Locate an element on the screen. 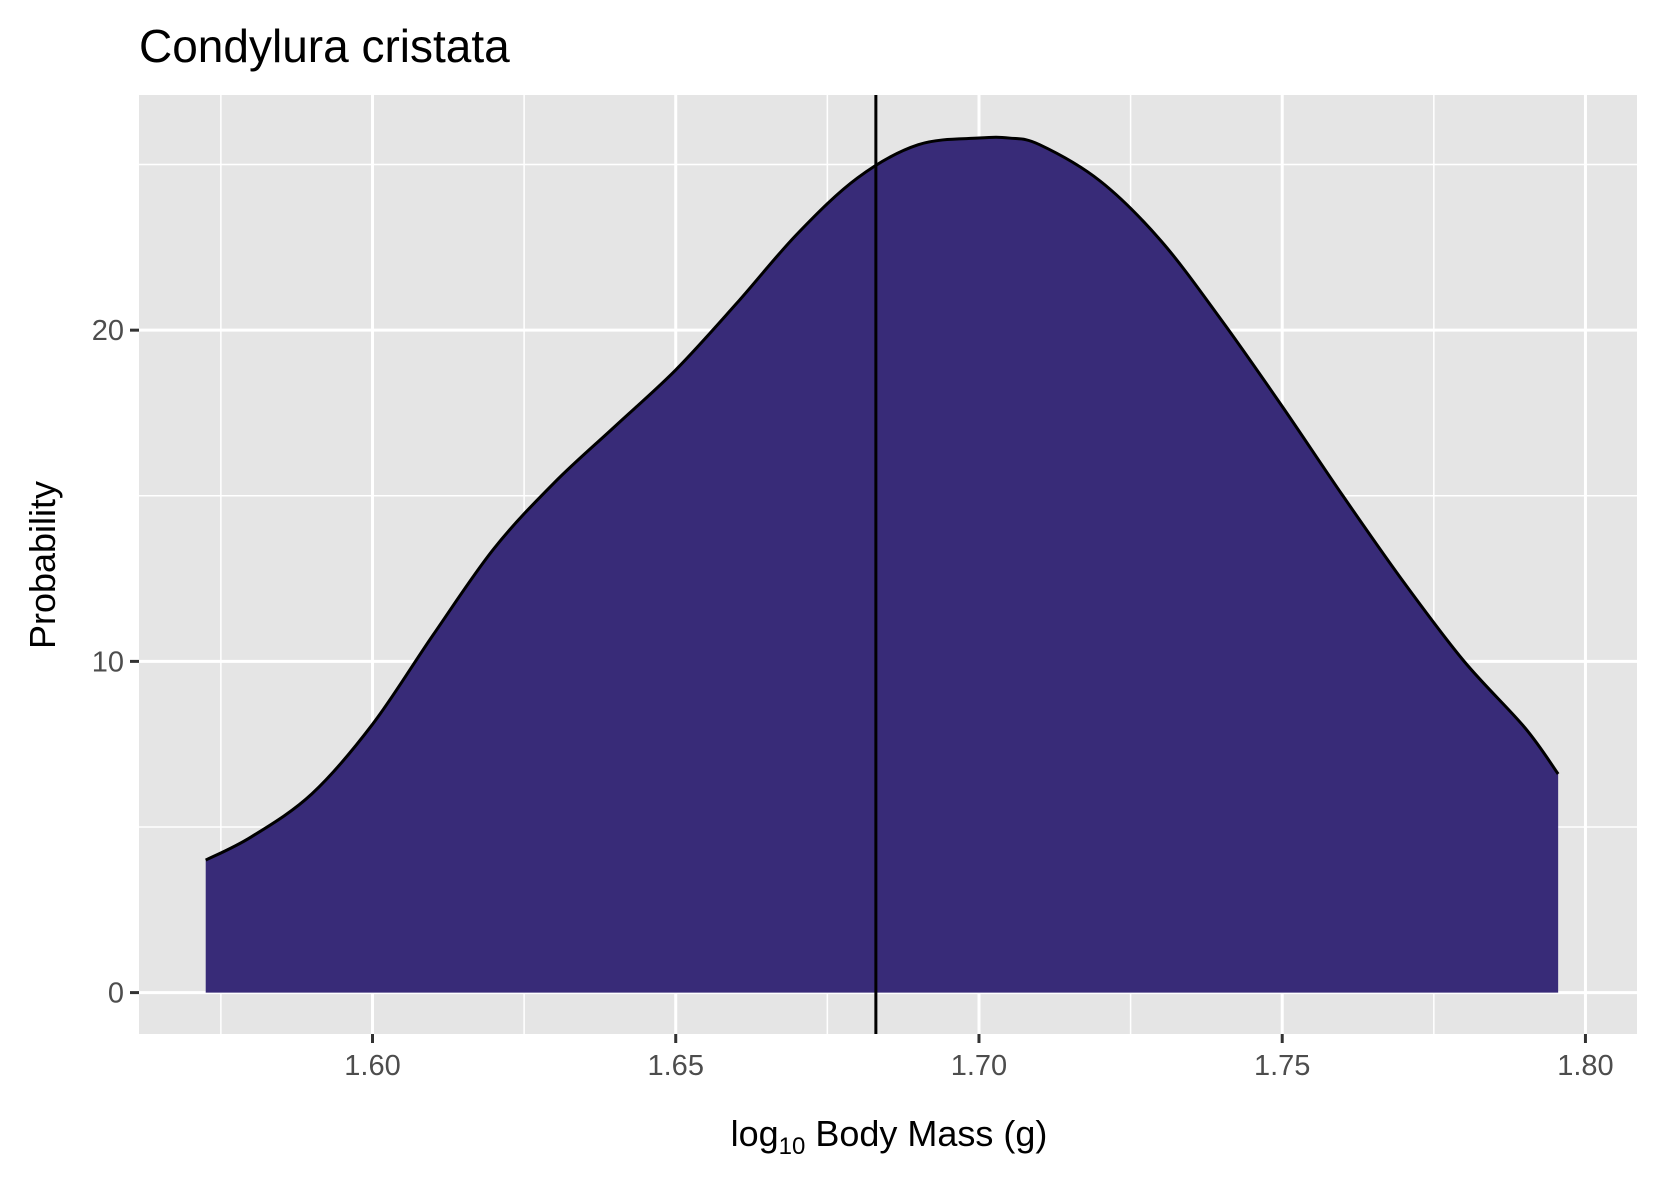 The height and width of the screenshot is (1181, 1653). x-axis-title: log10 Body Mass (g) is located at coordinates (889, 1136).